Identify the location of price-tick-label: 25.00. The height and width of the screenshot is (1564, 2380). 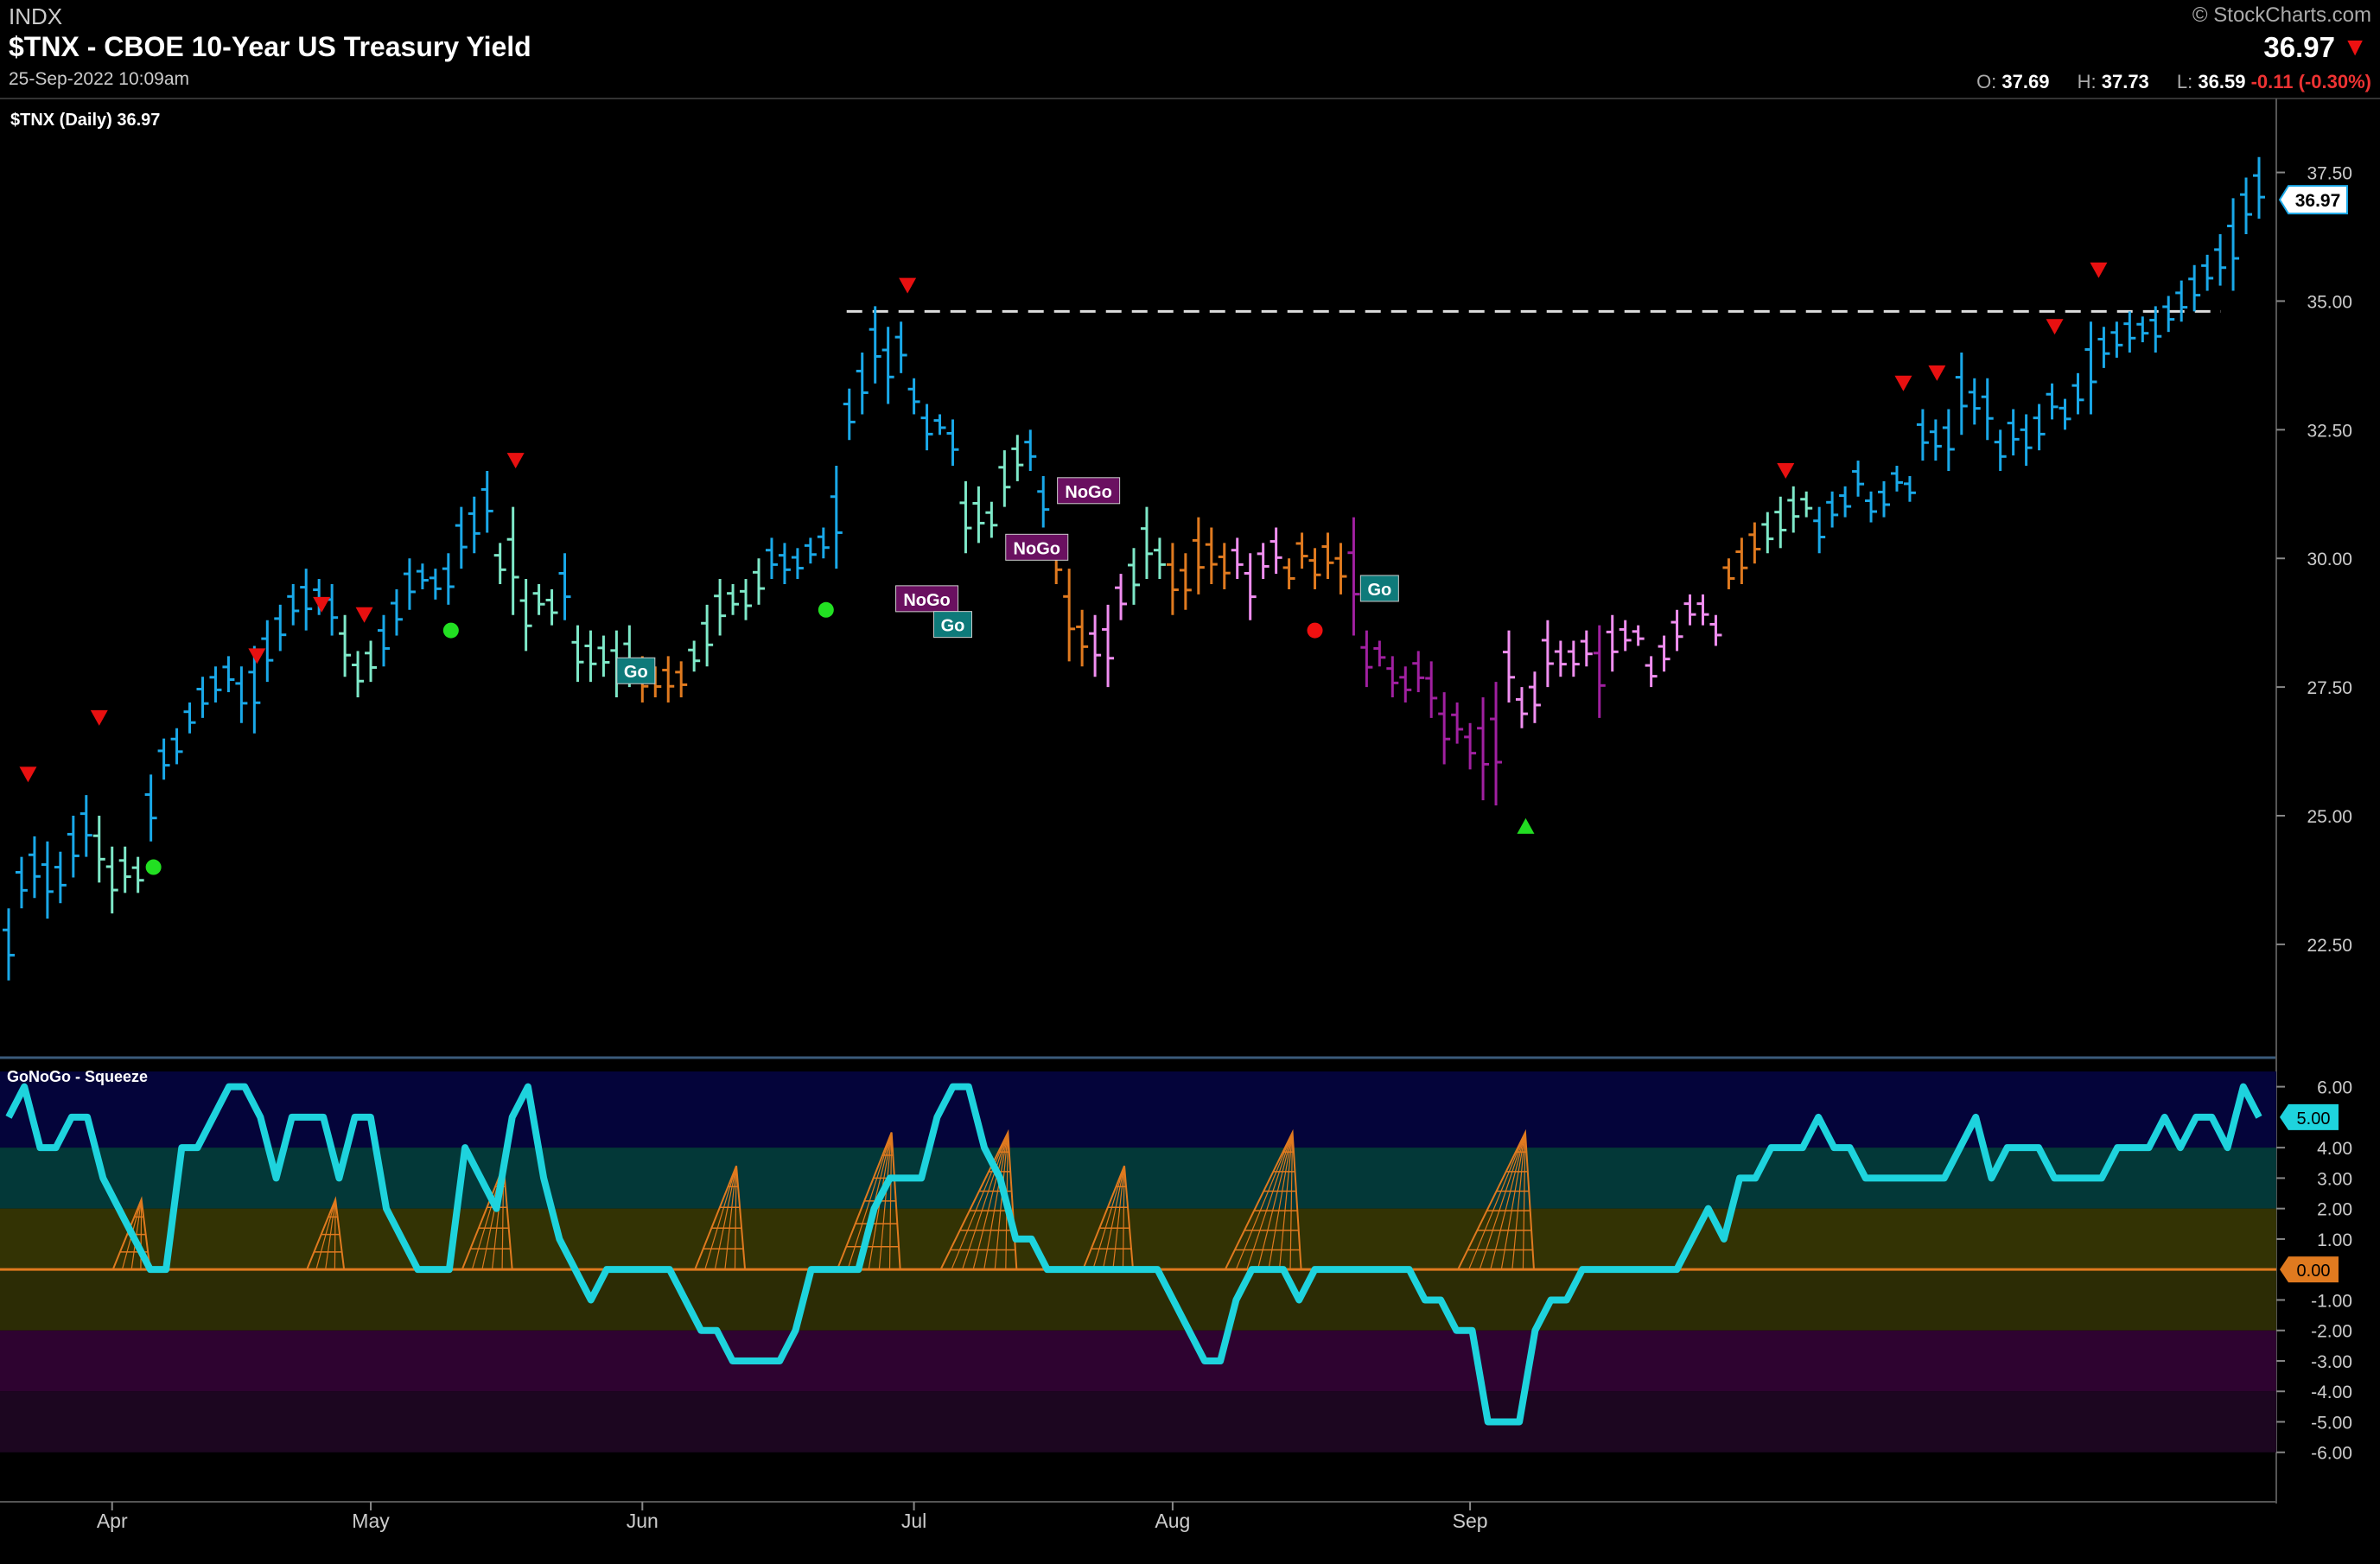
(2330, 817).